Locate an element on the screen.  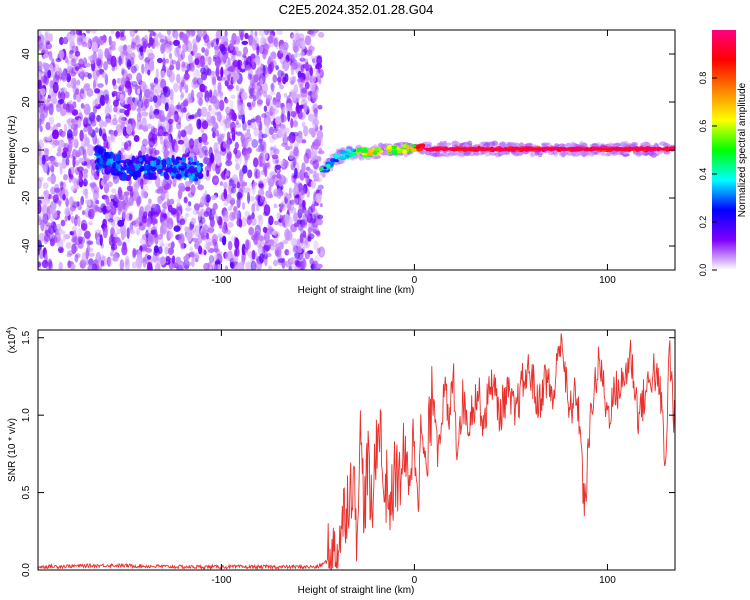
colorbar-tick-label: 0.6 is located at coordinates (703, 126).